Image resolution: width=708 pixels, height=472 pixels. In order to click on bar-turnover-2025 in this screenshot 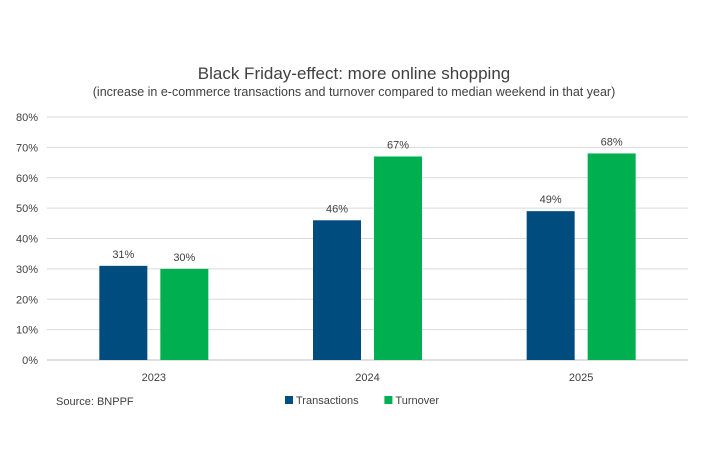, I will do `click(611, 256)`.